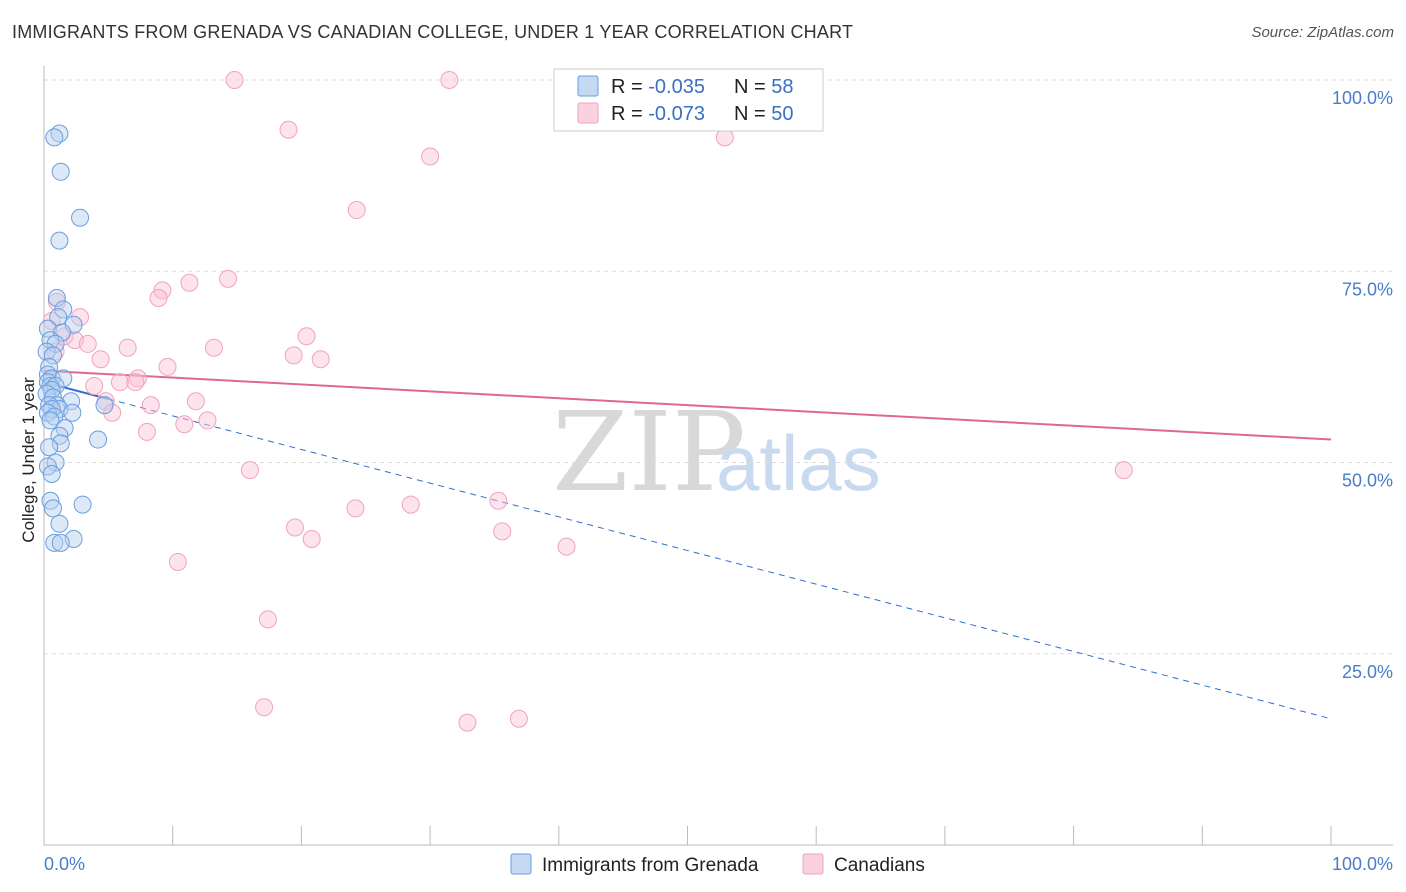 Image resolution: width=1406 pixels, height=892 pixels. I want to click on svg-text: N = 58, so click(764, 87).